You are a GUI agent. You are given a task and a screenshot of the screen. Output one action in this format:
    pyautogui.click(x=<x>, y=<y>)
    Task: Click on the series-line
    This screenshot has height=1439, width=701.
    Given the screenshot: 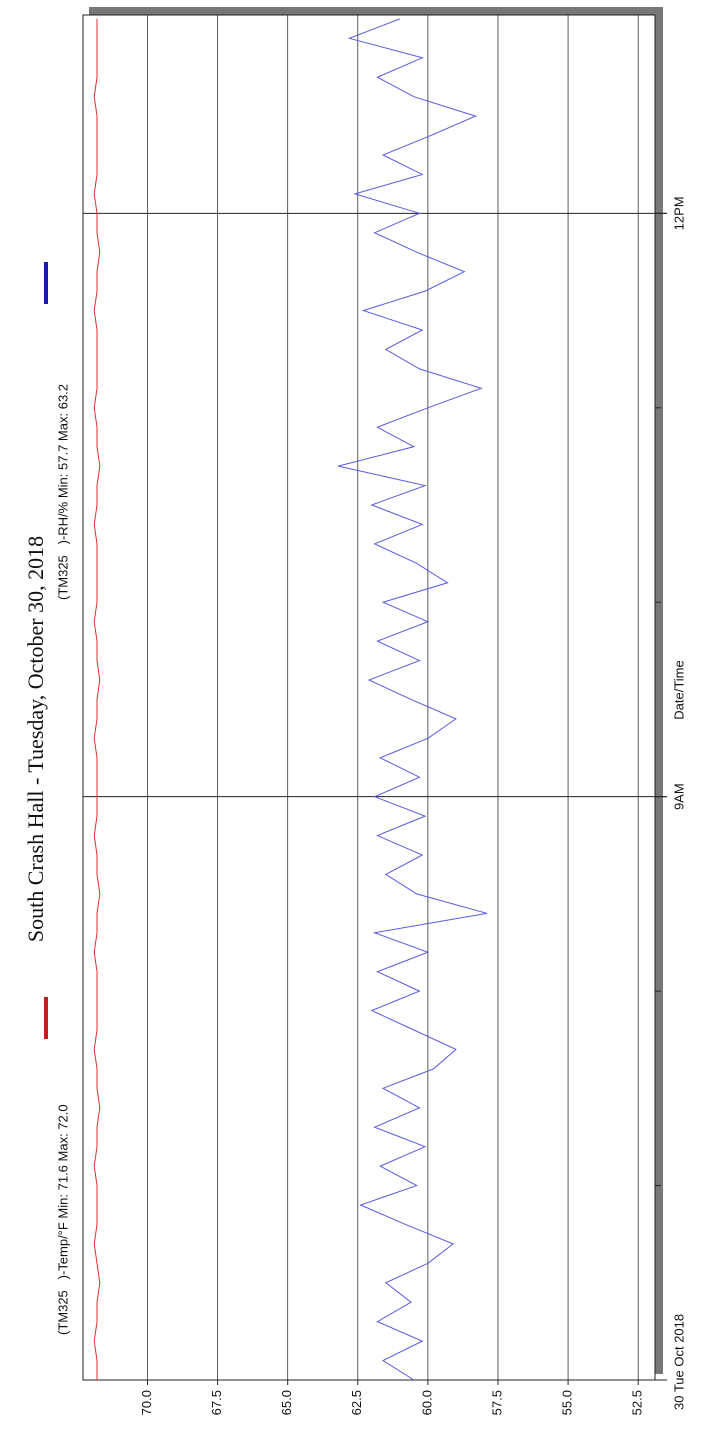 What is the action you would take?
    pyautogui.click(x=97, y=699)
    